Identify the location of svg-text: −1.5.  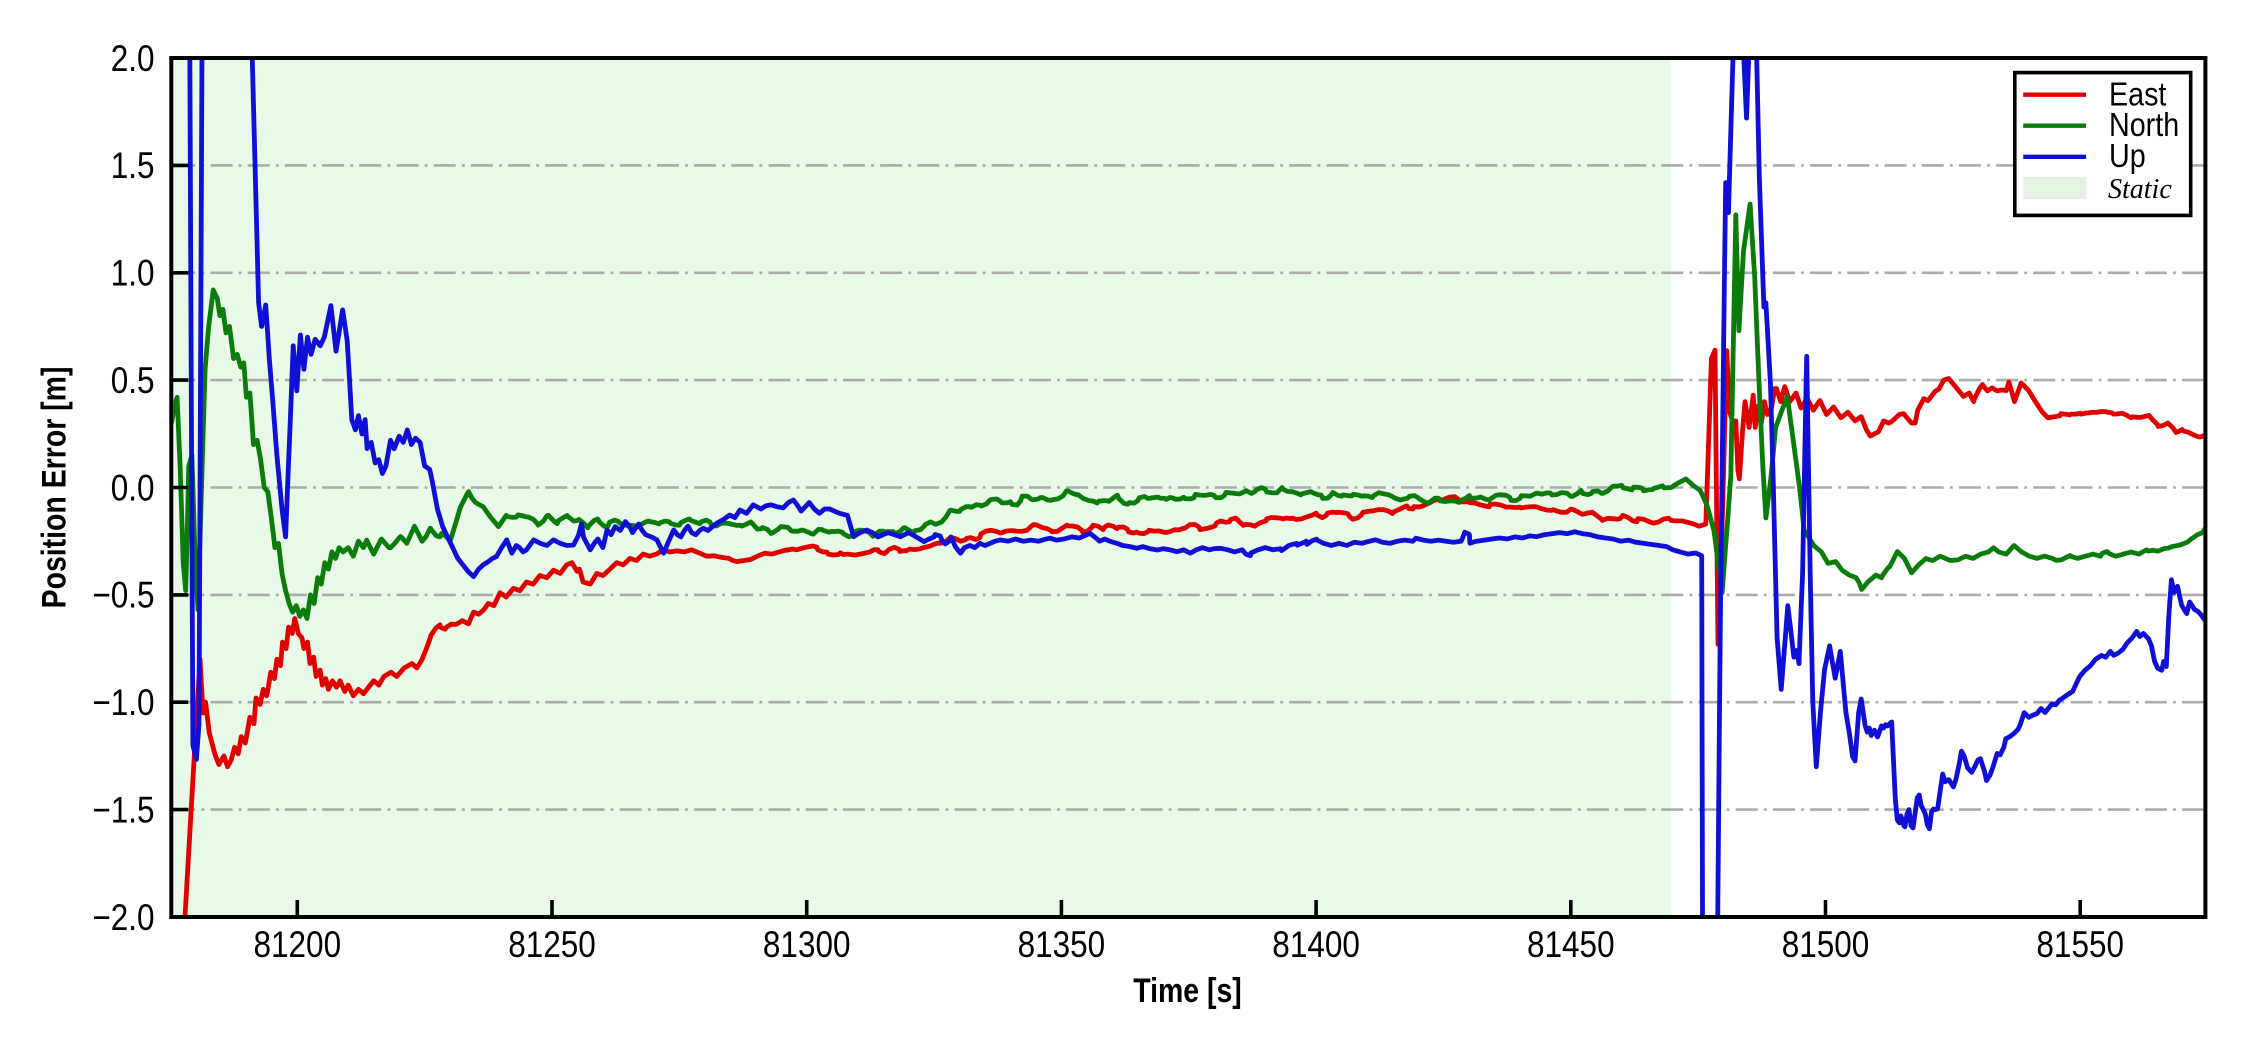
(123, 810).